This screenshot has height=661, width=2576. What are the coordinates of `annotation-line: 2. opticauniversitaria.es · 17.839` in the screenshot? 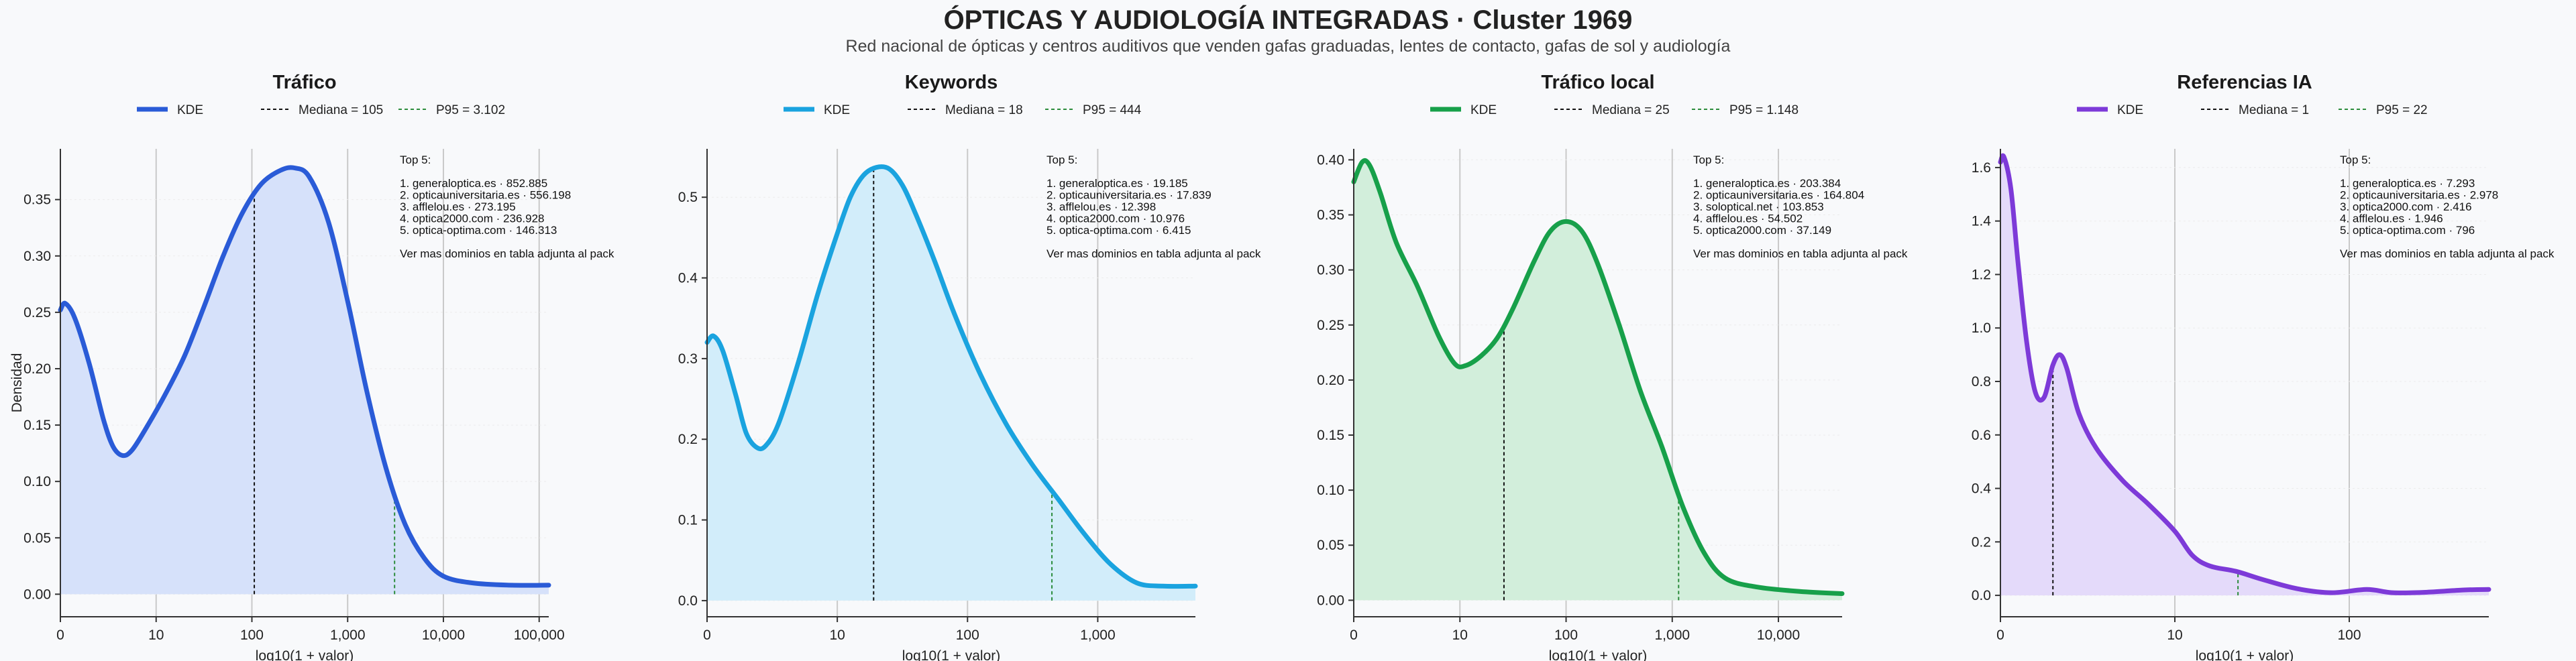 It's located at (1129, 195).